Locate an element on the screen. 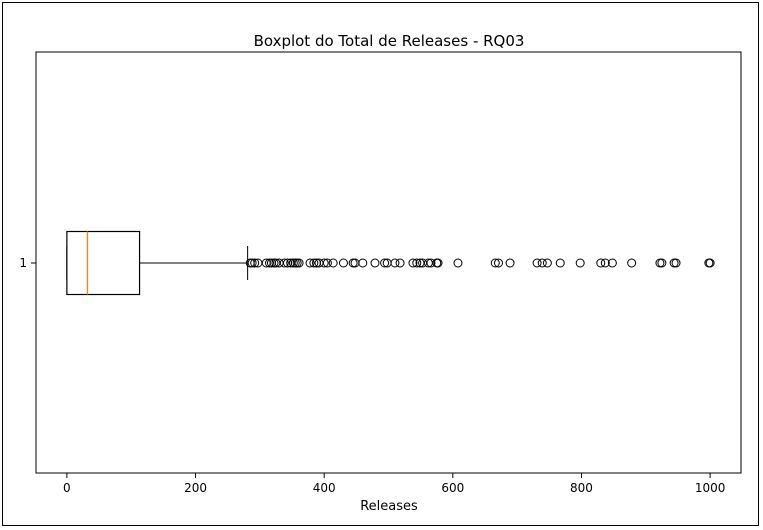 The height and width of the screenshot is (530, 763). chart-title: Boxplot do Total de Releases - RQ03 is located at coordinates (389, 41).